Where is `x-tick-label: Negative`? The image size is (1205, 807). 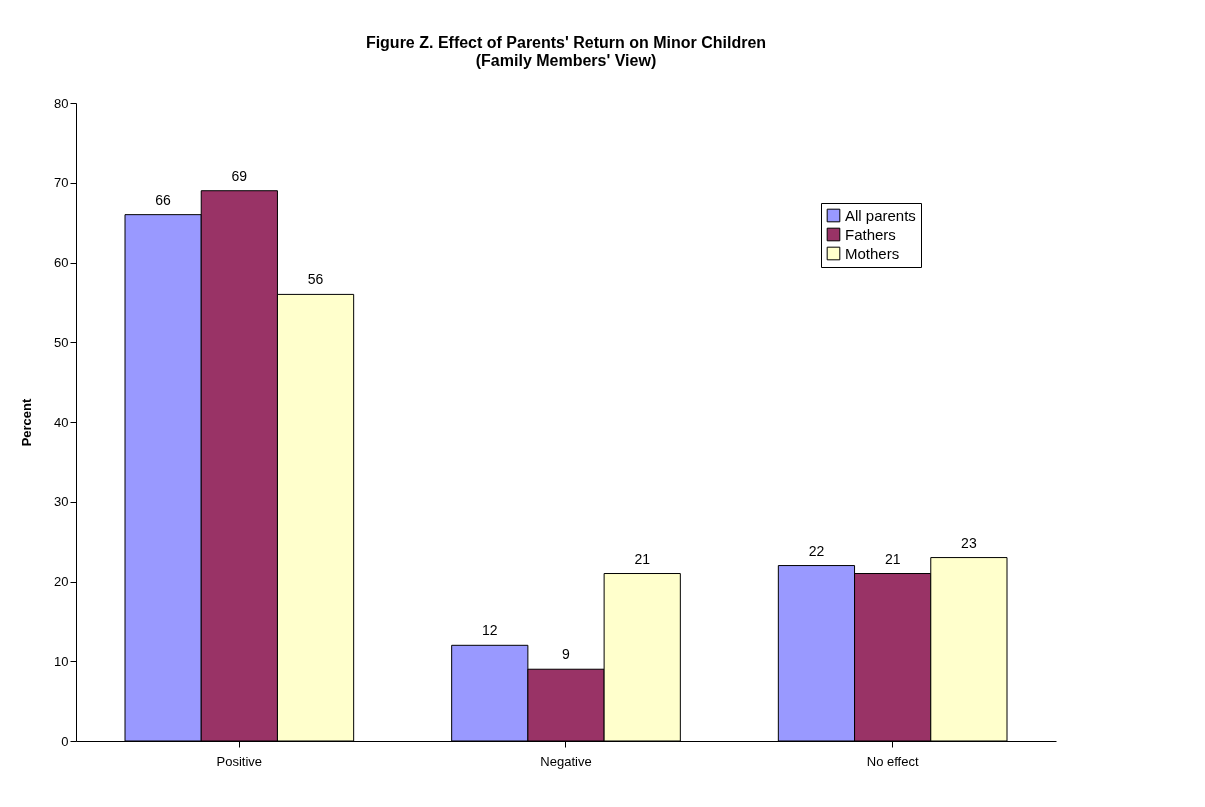 x-tick-label: Negative is located at coordinates (566, 761).